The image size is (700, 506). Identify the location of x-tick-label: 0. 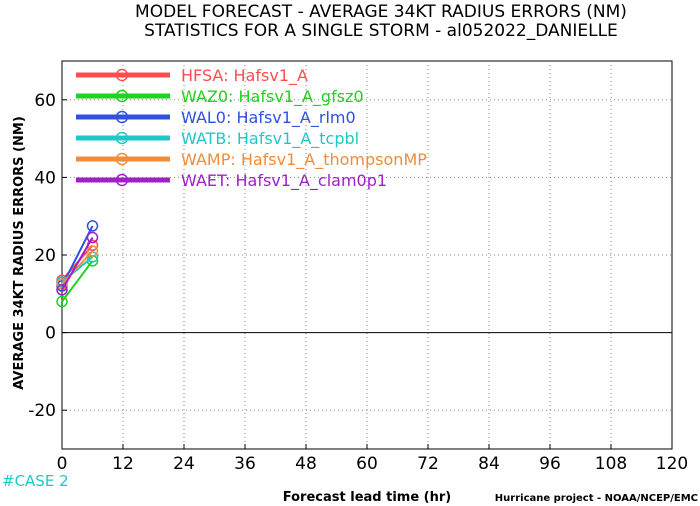
(62, 464).